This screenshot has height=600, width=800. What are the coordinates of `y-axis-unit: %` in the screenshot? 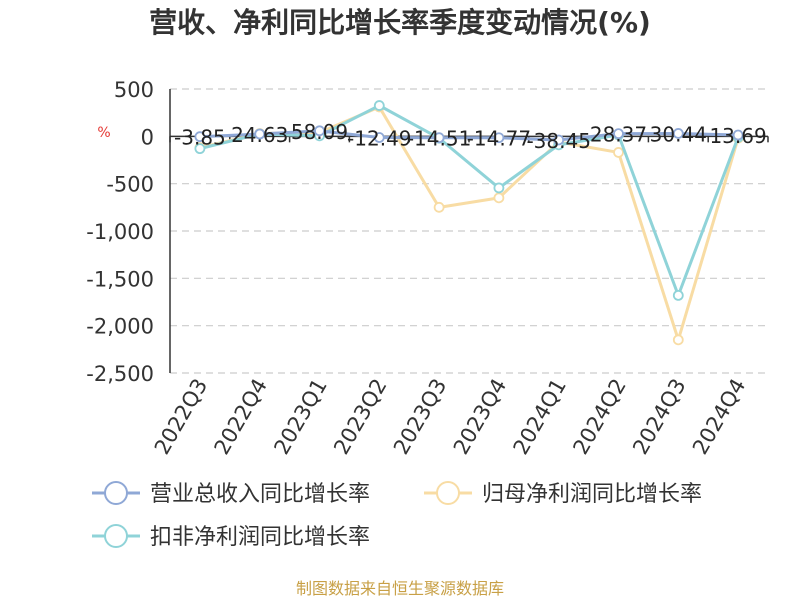 It's located at (103, 133).